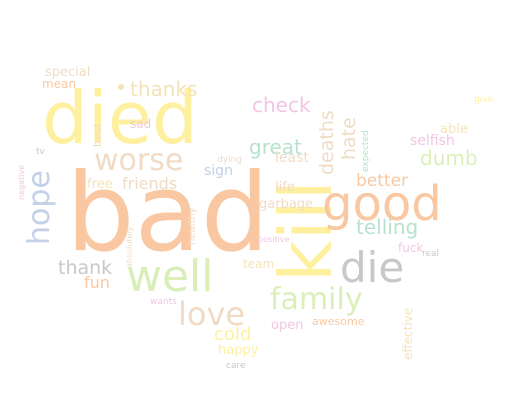 Image resolution: width=515 pixels, height=404 pixels. Describe the element at coordinates (449, 158) in the screenshot. I see `word-dumb: dumb` at that location.